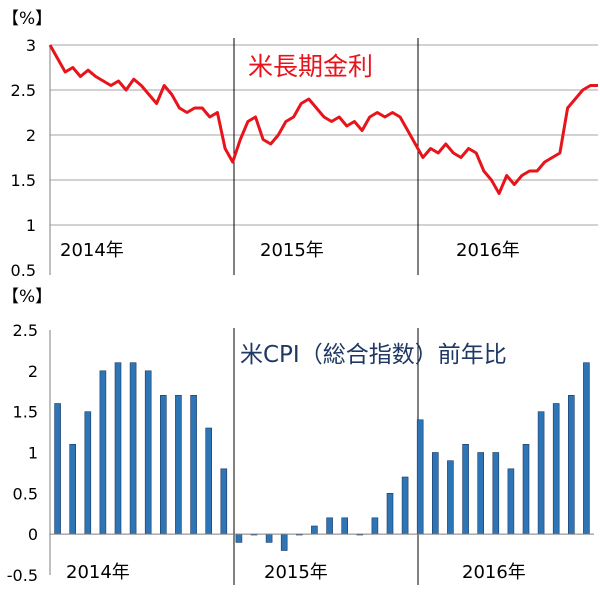  Describe the element at coordinates (310, 66) in the screenshot. I see `rate-chart-title: 米長期金利` at that location.